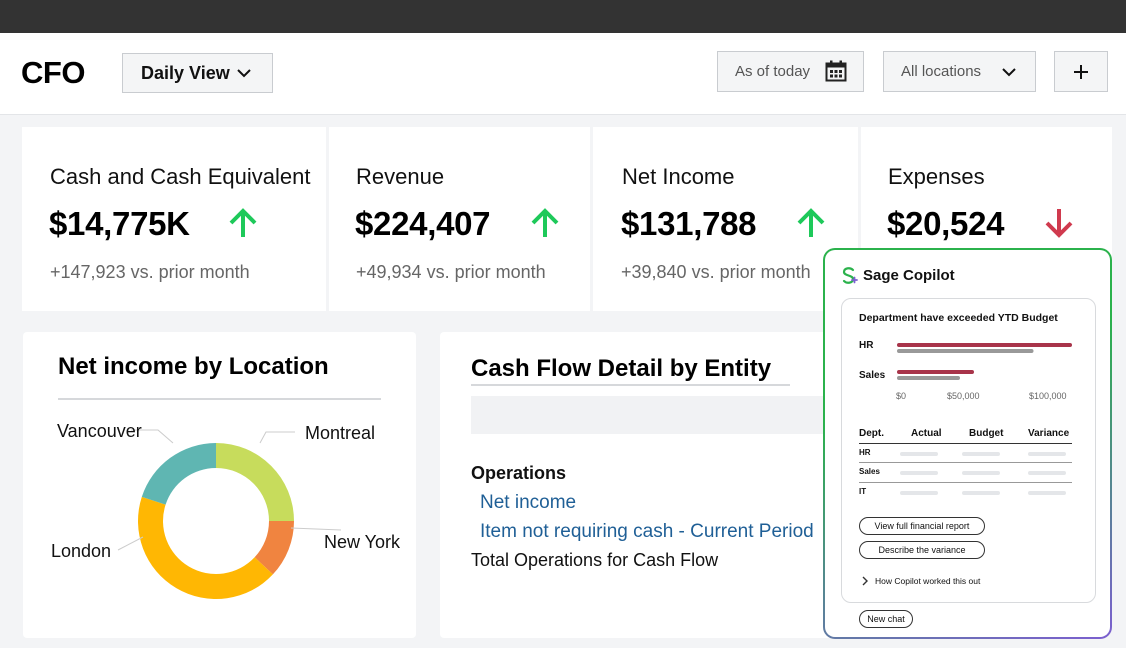  I want to click on donut-slice-new-york, so click(274, 548).